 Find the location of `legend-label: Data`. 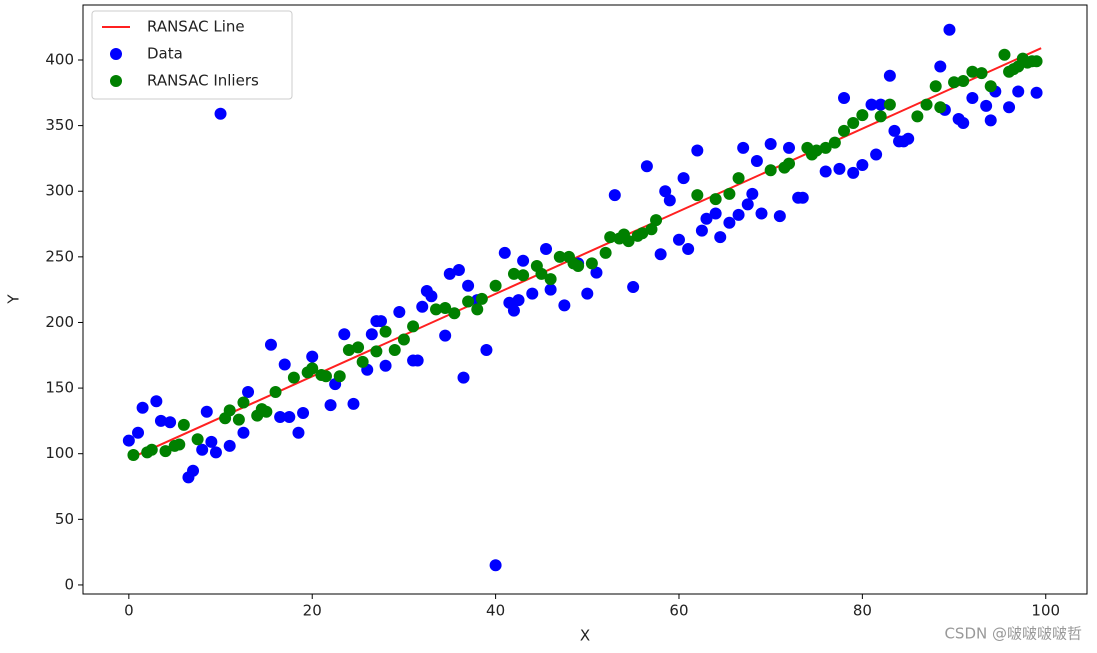

legend-label: Data is located at coordinates (165, 54).